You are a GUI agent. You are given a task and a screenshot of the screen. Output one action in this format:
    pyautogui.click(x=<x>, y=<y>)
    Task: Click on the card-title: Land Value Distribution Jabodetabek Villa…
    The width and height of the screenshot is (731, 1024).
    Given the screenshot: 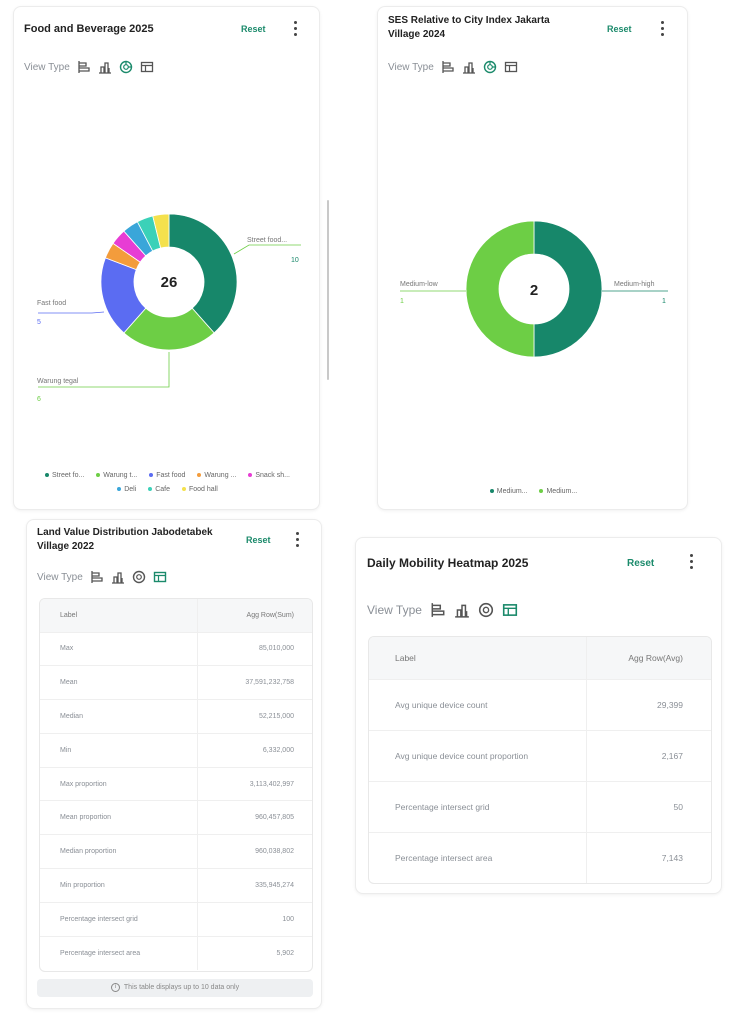 What is the action you would take?
    pyautogui.click(x=125, y=539)
    